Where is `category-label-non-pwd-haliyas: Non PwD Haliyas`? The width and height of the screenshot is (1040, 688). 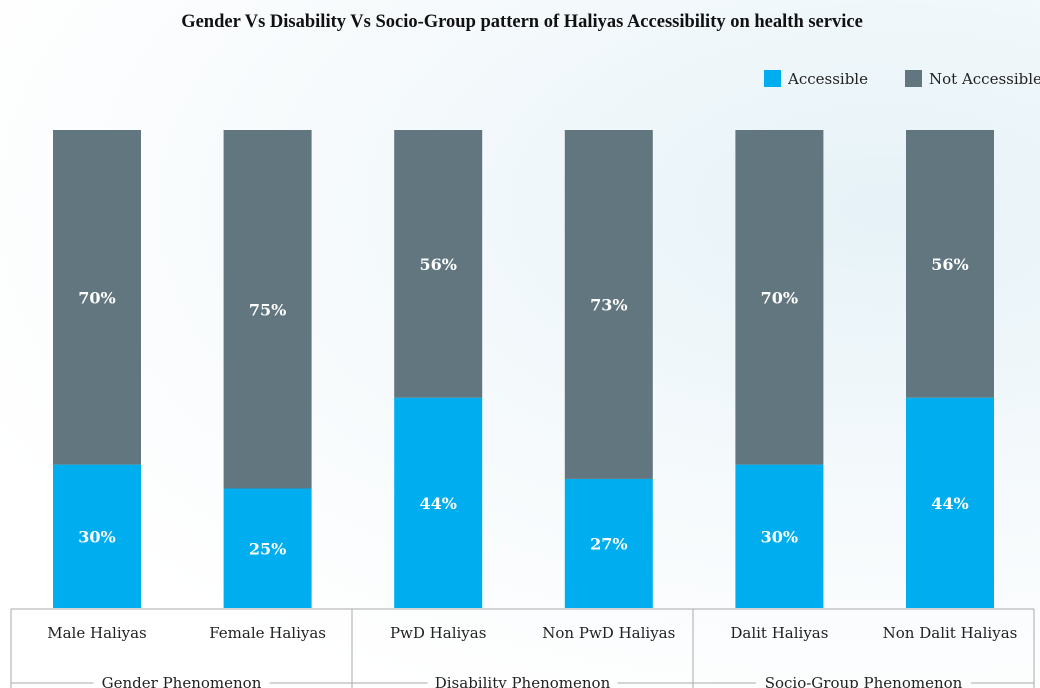
category-label-non-pwd-haliyas: Non PwD Haliyas is located at coordinates (608, 633).